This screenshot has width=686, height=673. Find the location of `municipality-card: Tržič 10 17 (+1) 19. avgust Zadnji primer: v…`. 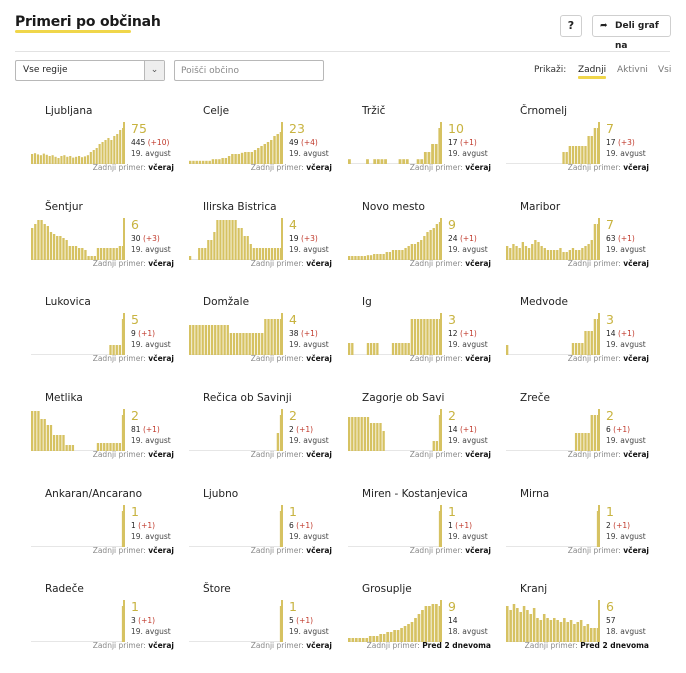

municipality-card: Tržič 10 17 (+1) 19. avgust Zadnji primer: v… is located at coordinates (428, 150).